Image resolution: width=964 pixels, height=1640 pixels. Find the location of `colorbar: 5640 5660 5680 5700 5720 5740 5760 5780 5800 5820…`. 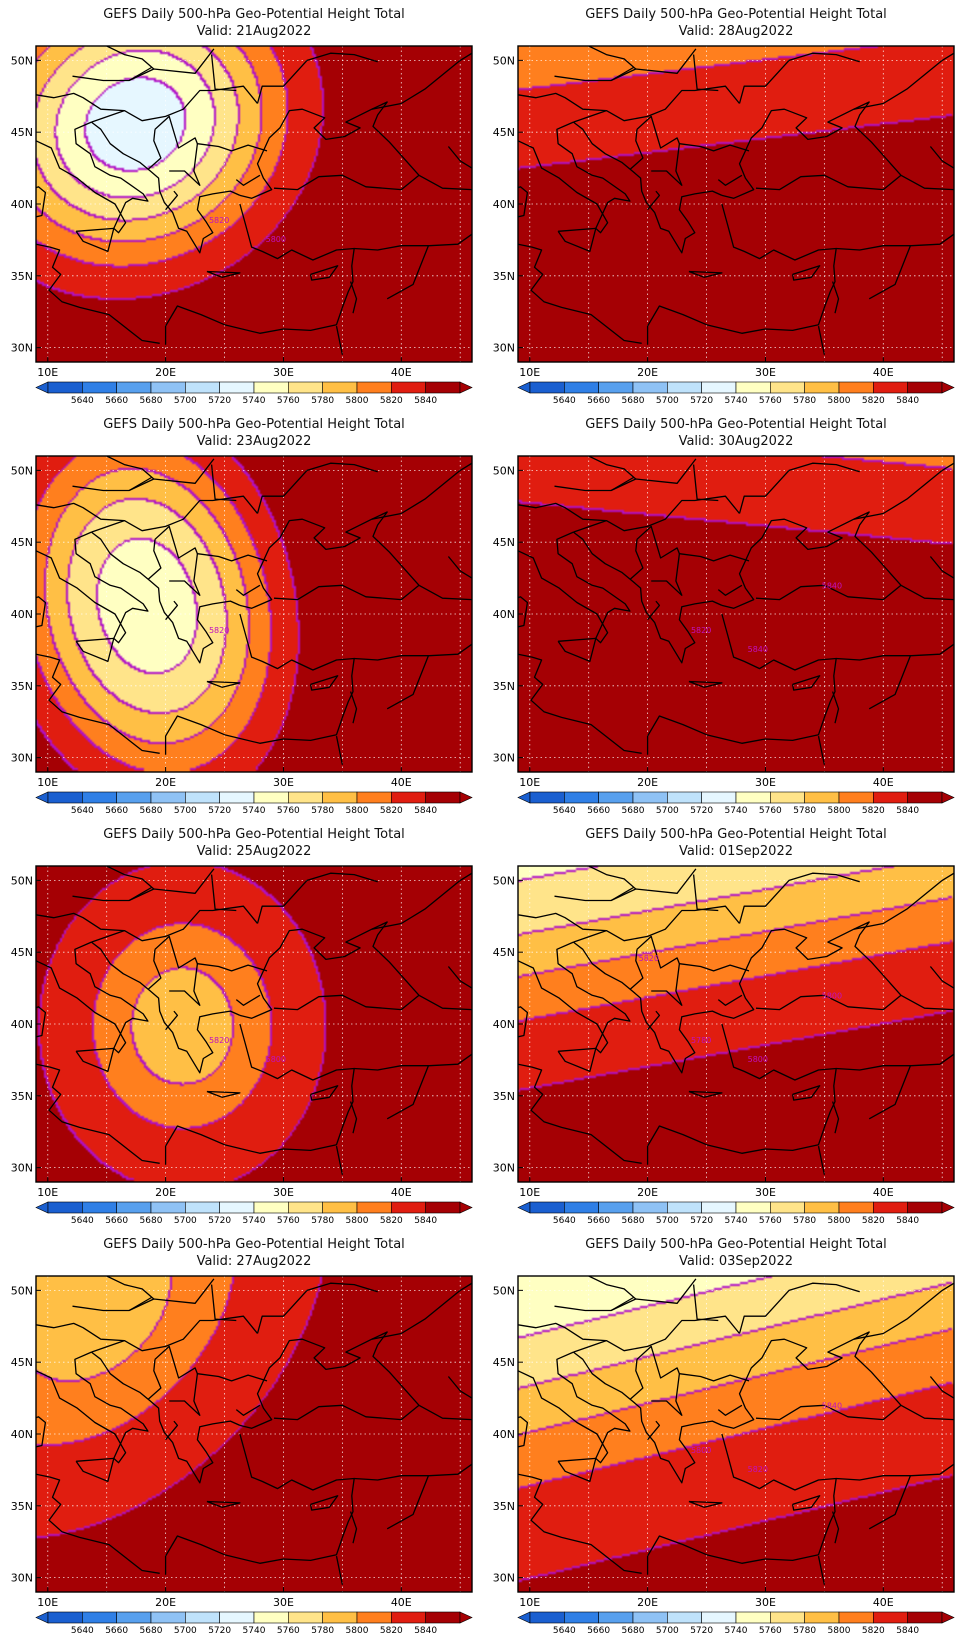

colorbar: 5640 5660 5680 5700 5720 5740 5760 5780 5800 5820… is located at coordinates (736, 1623).